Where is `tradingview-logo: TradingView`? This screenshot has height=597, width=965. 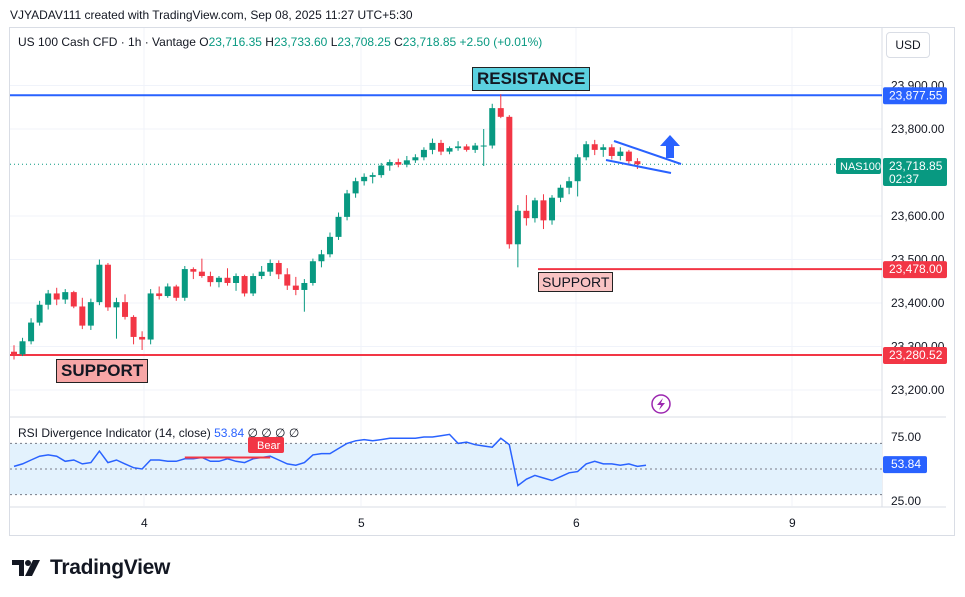
tradingview-logo: TradingView is located at coordinates (91, 568).